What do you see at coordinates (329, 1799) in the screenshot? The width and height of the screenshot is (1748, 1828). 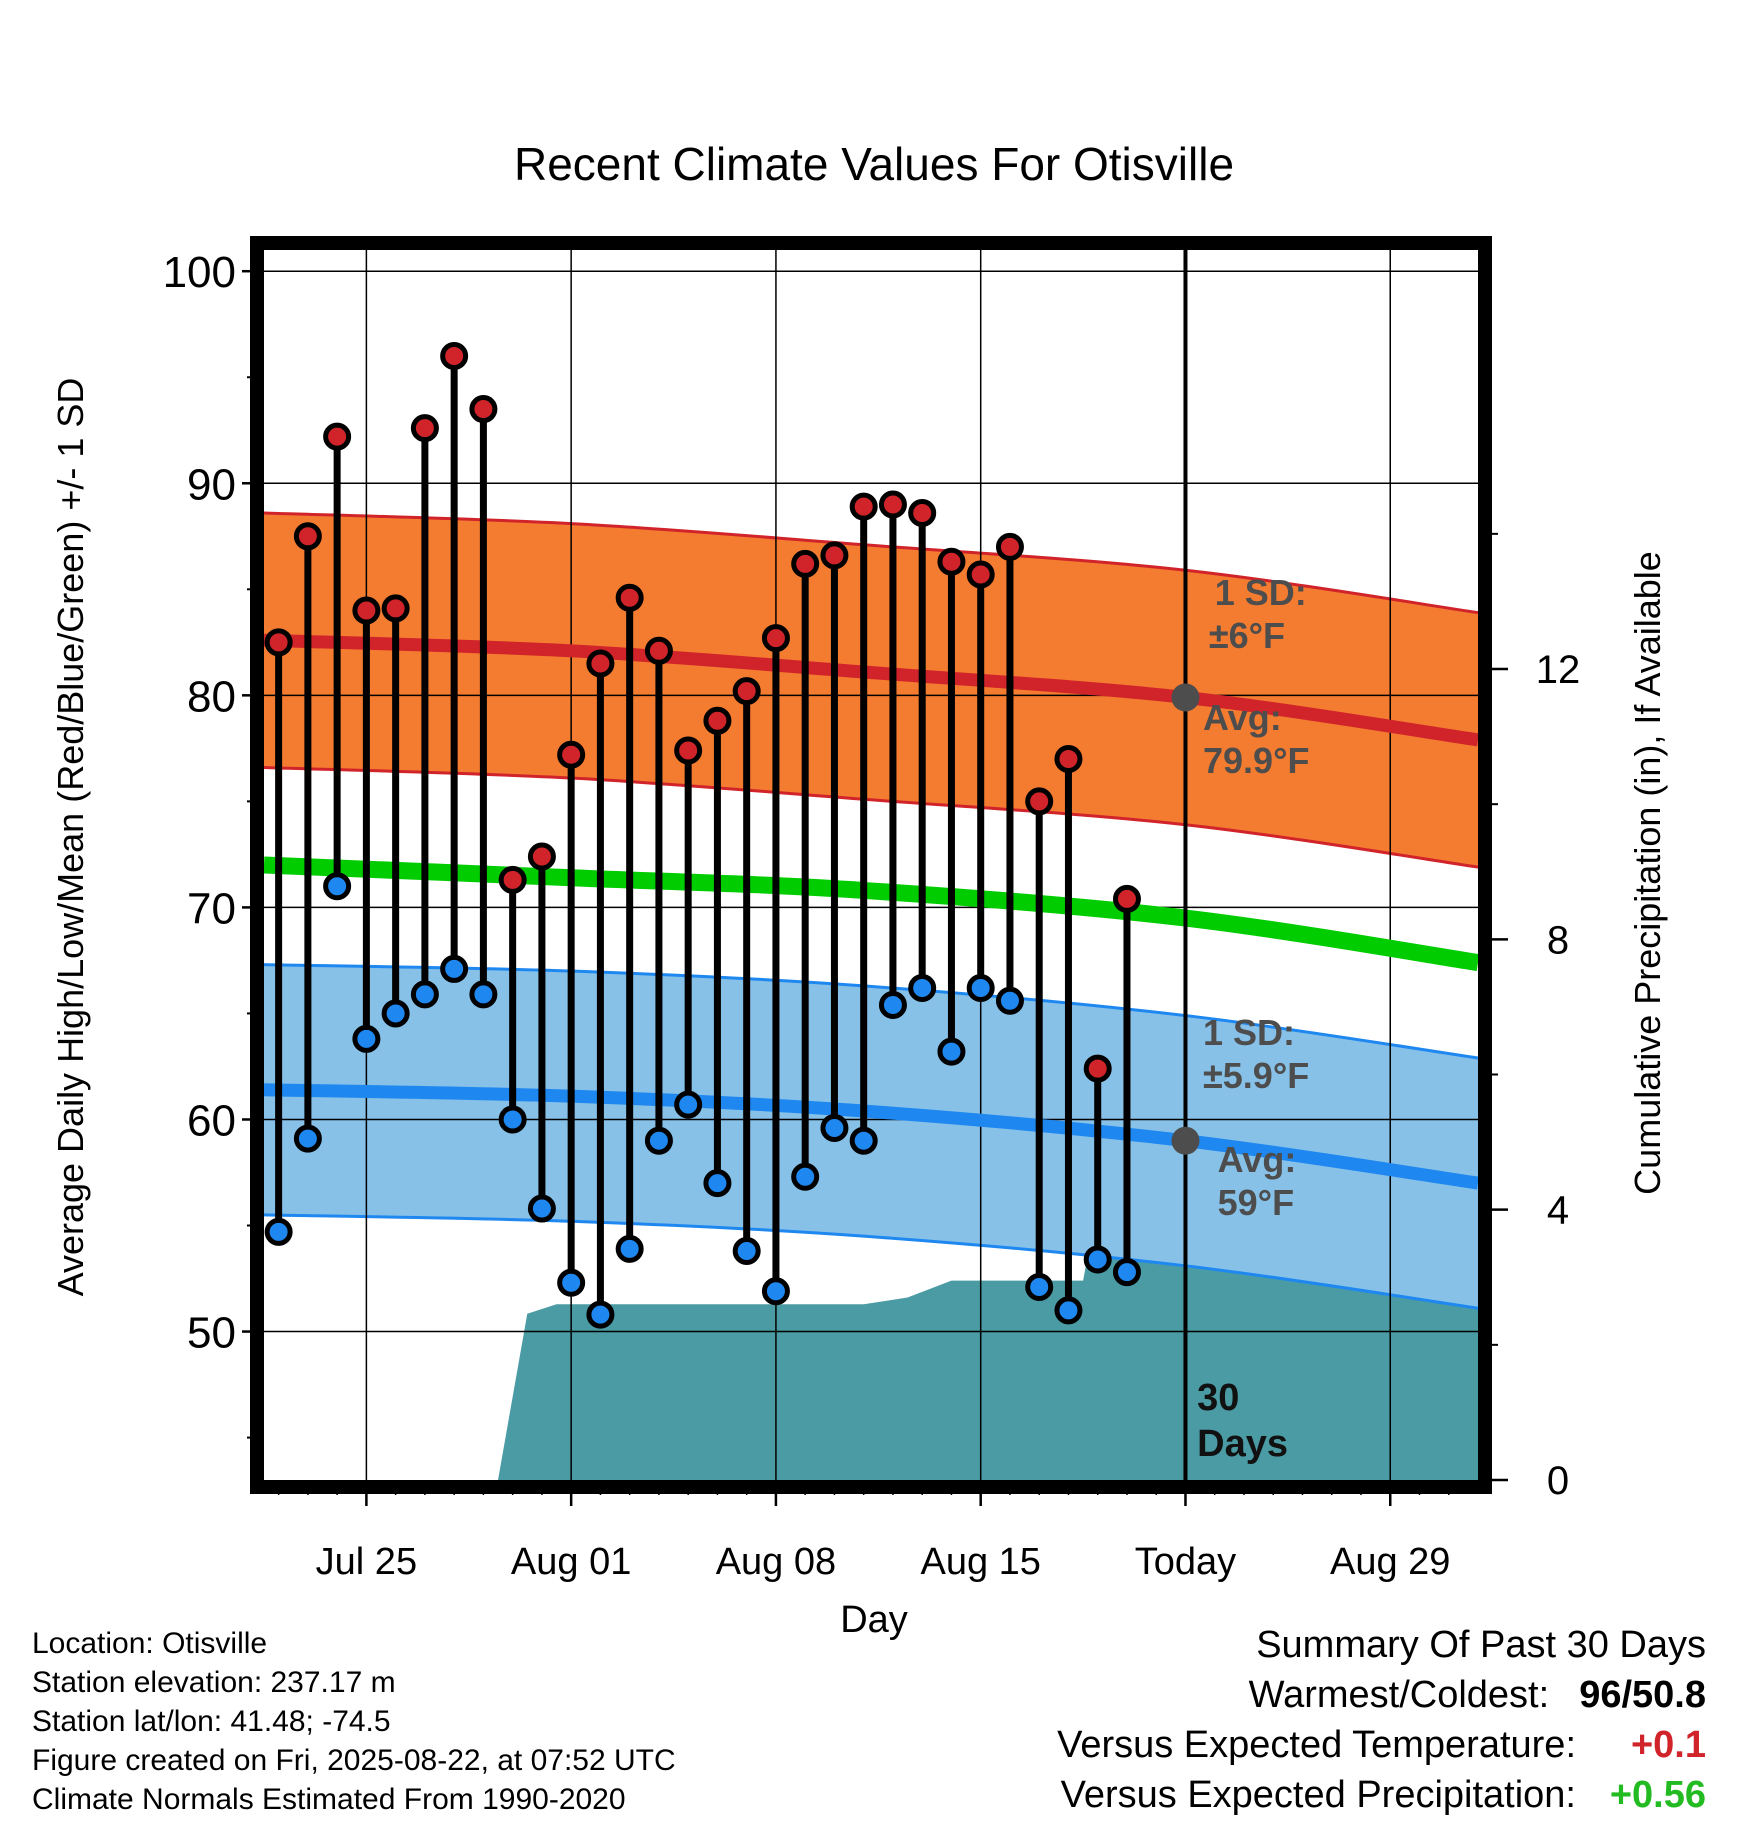 I see `climate-normals-period: Climate Normals Estimated From 1990-2020` at bounding box center [329, 1799].